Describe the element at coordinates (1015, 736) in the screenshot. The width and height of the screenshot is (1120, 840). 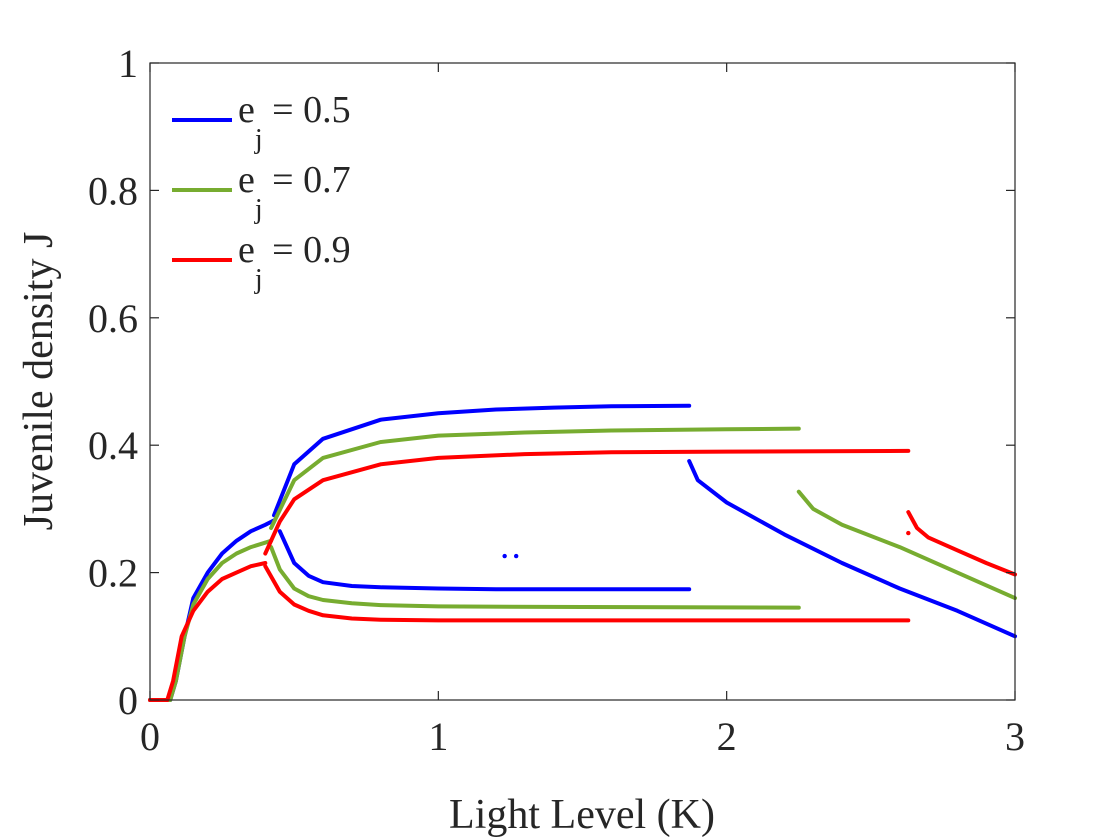
I see `x-tick-label: 3` at that location.